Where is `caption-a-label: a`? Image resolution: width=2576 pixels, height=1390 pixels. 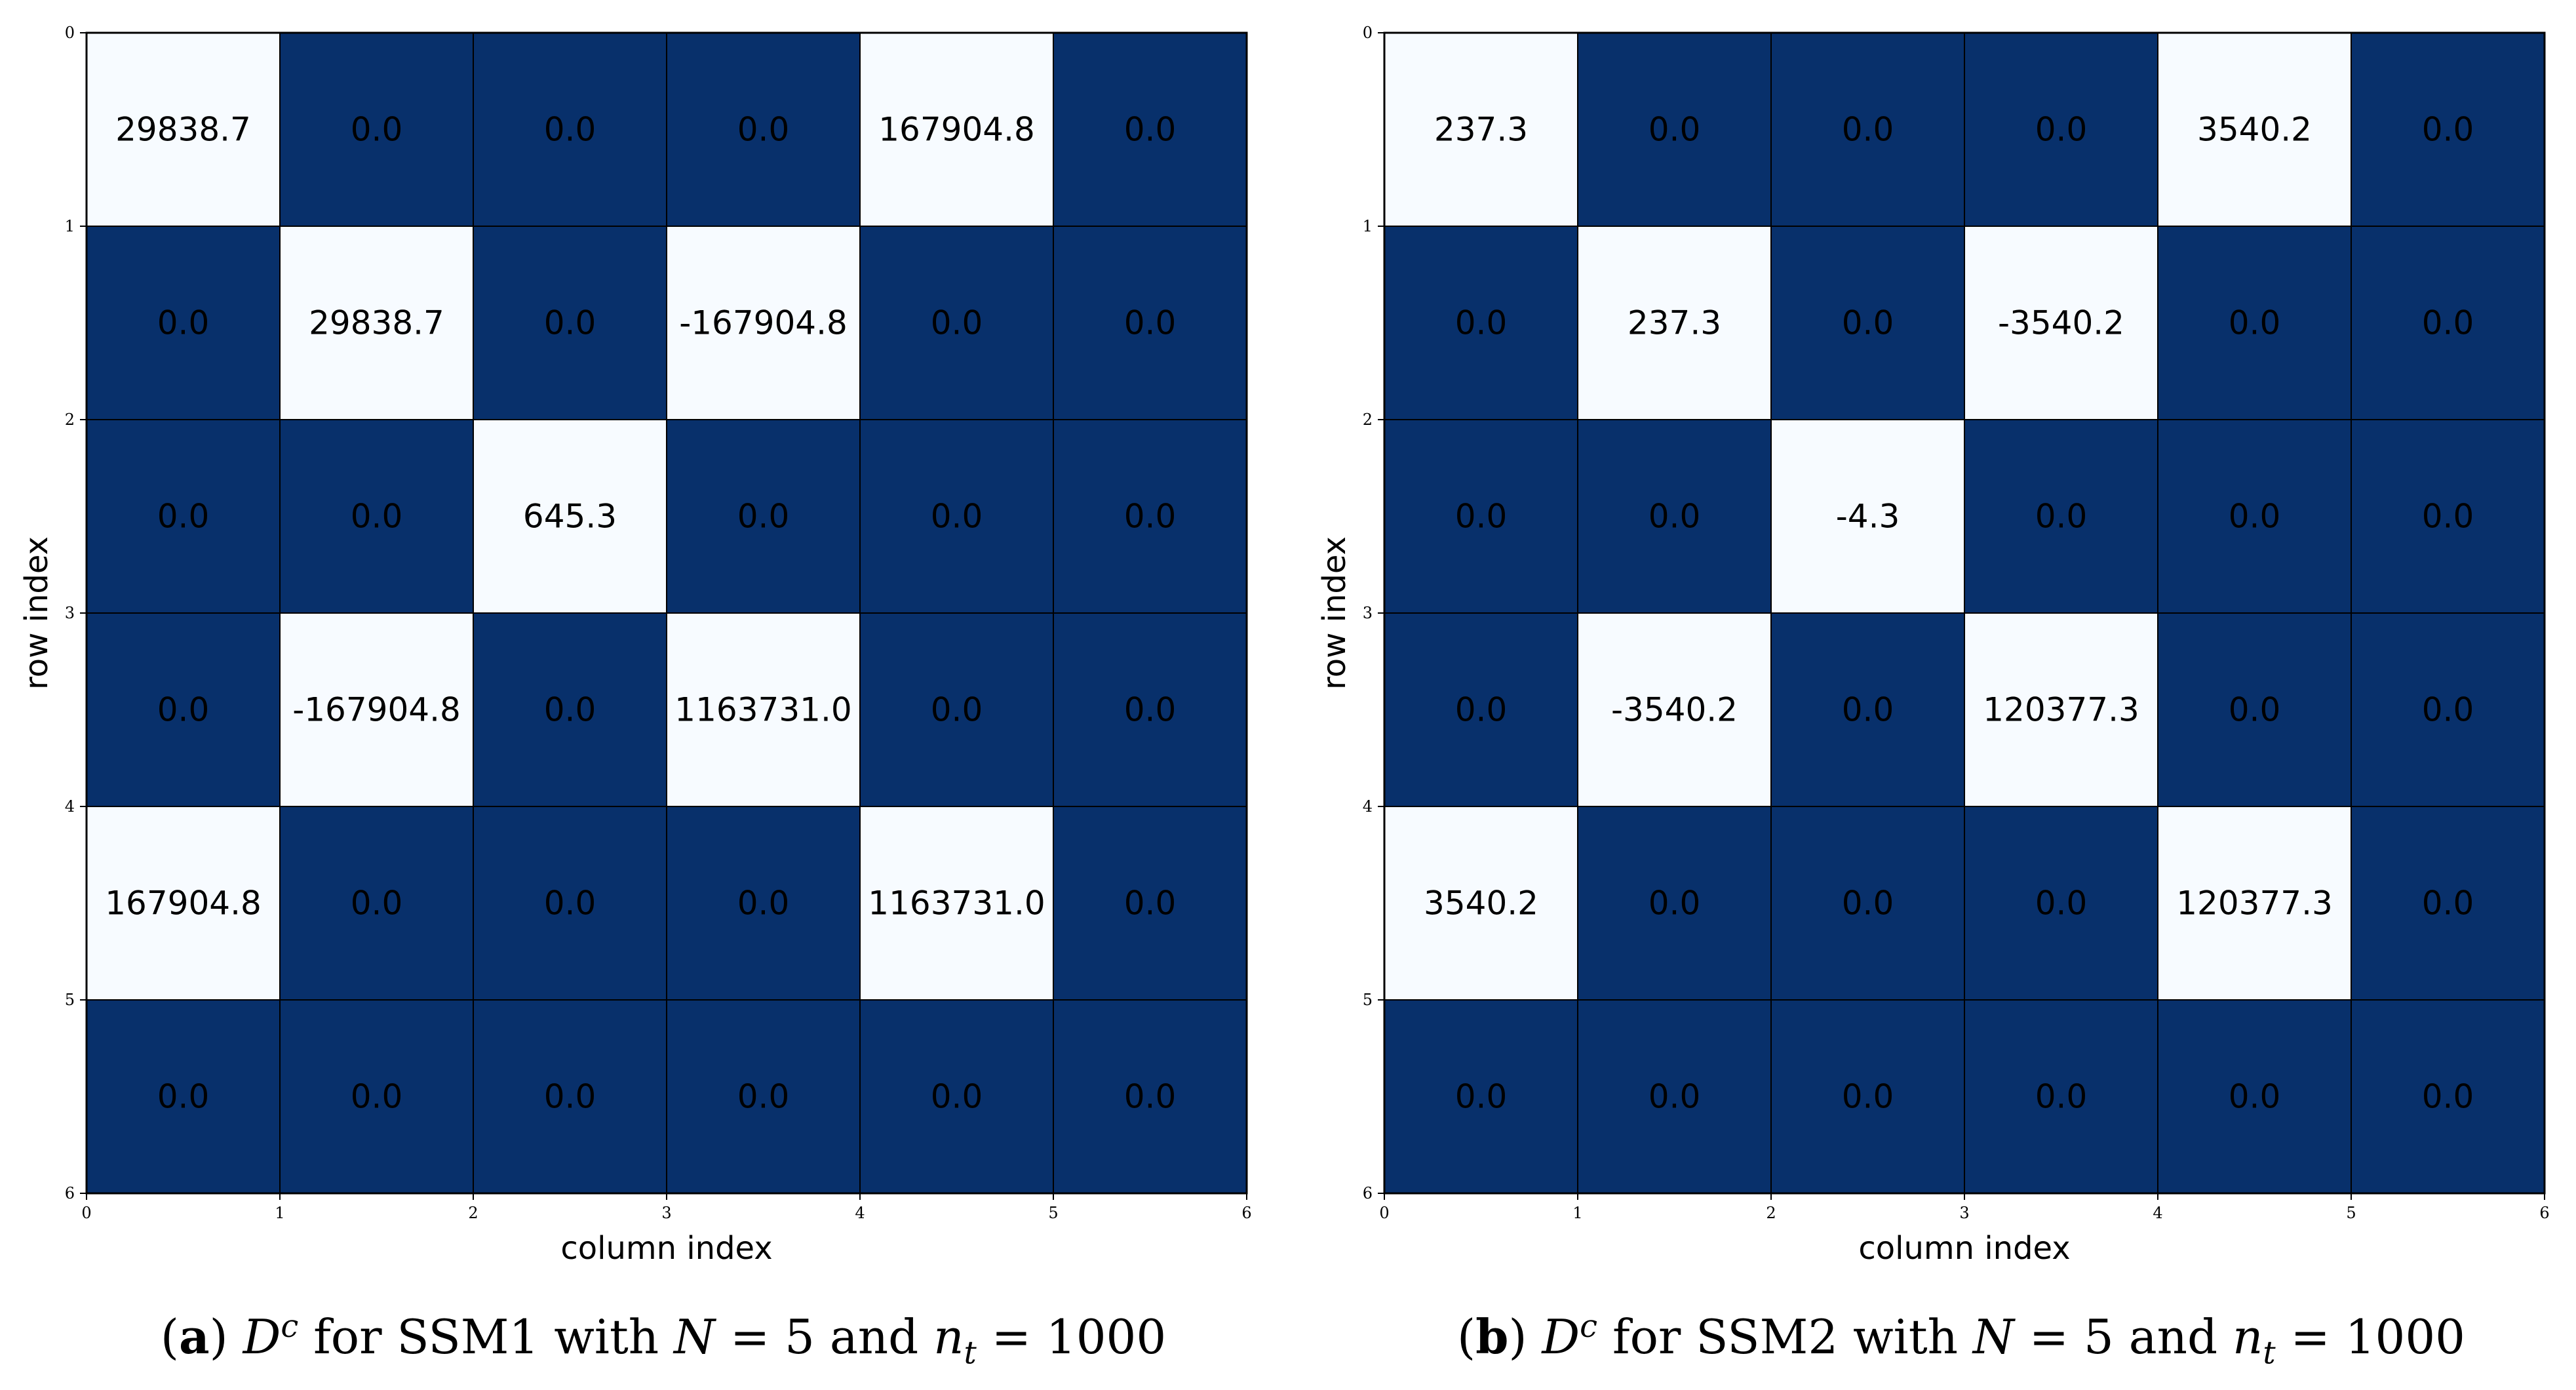 caption-a-label: a is located at coordinates (194, 1337).